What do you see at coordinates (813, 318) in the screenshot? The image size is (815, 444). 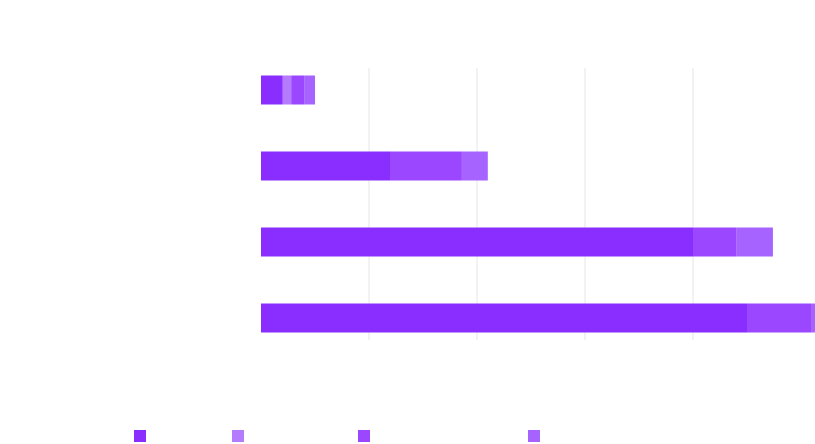 I see `bar-row3-series3` at bounding box center [813, 318].